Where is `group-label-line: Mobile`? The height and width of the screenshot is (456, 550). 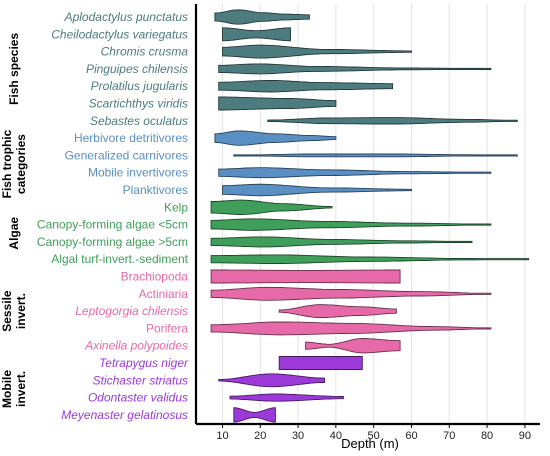
group-label-line: Mobile is located at coordinates (7, 389).